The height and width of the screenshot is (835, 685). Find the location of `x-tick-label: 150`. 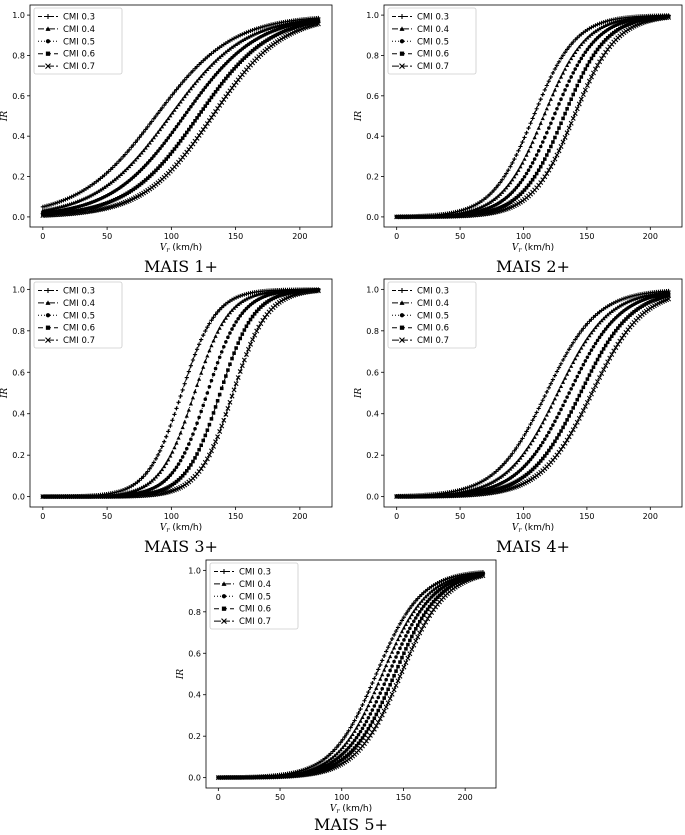

x-tick-label: 150 is located at coordinates (403, 797).